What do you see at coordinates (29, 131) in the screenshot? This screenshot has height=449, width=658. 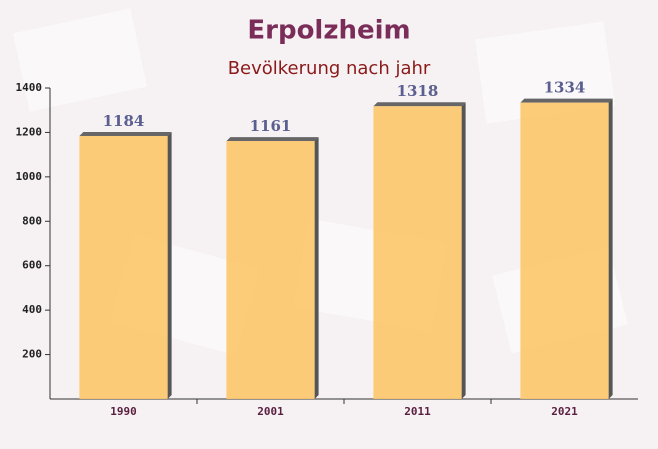 I see `y-tick-label: 1200` at bounding box center [29, 131].